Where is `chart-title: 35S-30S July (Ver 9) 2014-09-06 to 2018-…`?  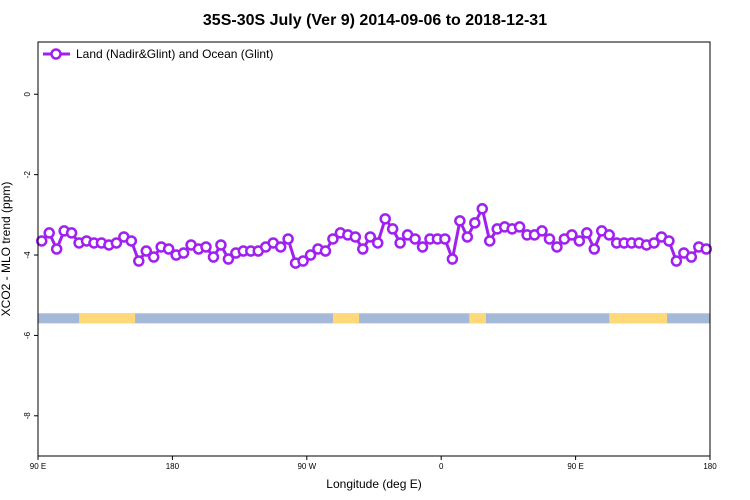 chart-title: 35S-30S July (Ver 9) 2014-09-06 to 2018-… is located at coordinates (375, 20).